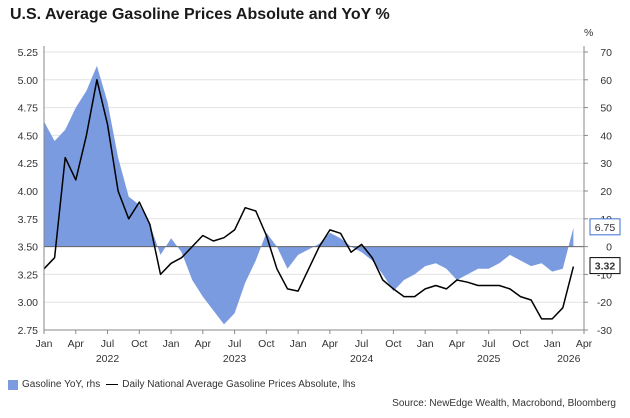 The height and width of the screenshot is (418, 630). I want to click on yoy-end-label-box, so click(605, 227).